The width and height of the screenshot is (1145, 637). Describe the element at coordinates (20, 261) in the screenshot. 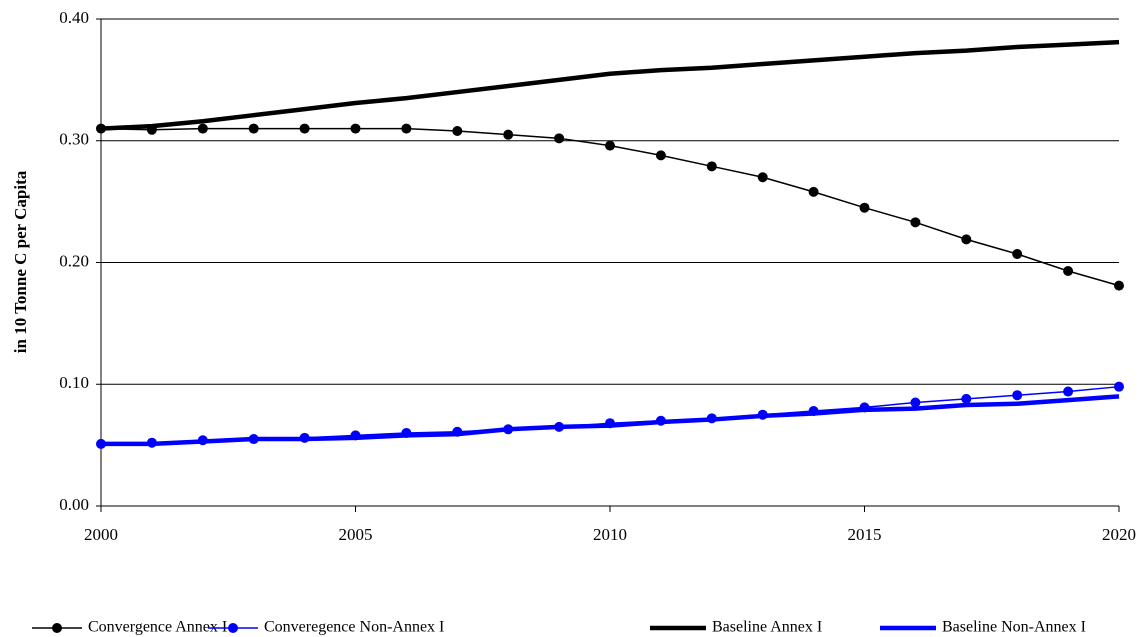

I see `y-axis-title: in 10 Tonne C per Capita` at that location.